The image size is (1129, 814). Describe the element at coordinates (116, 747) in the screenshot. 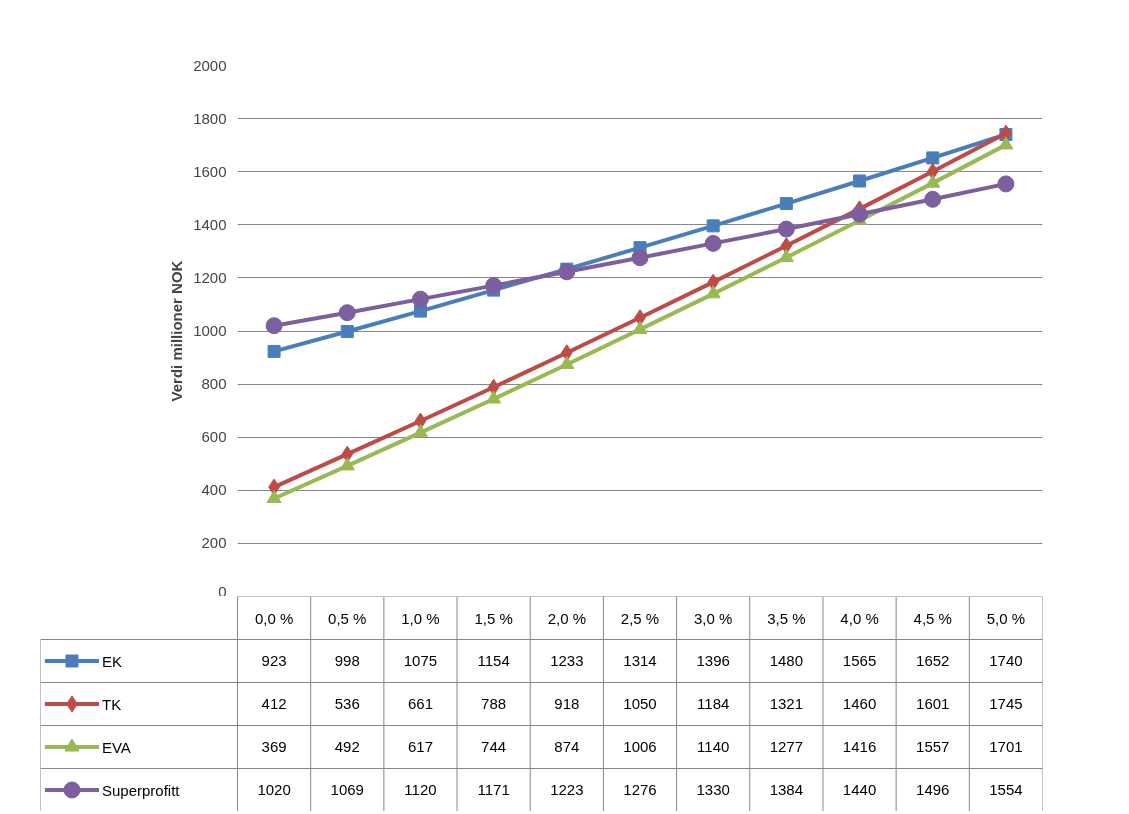

I see `legend-label: EVA` at that location.